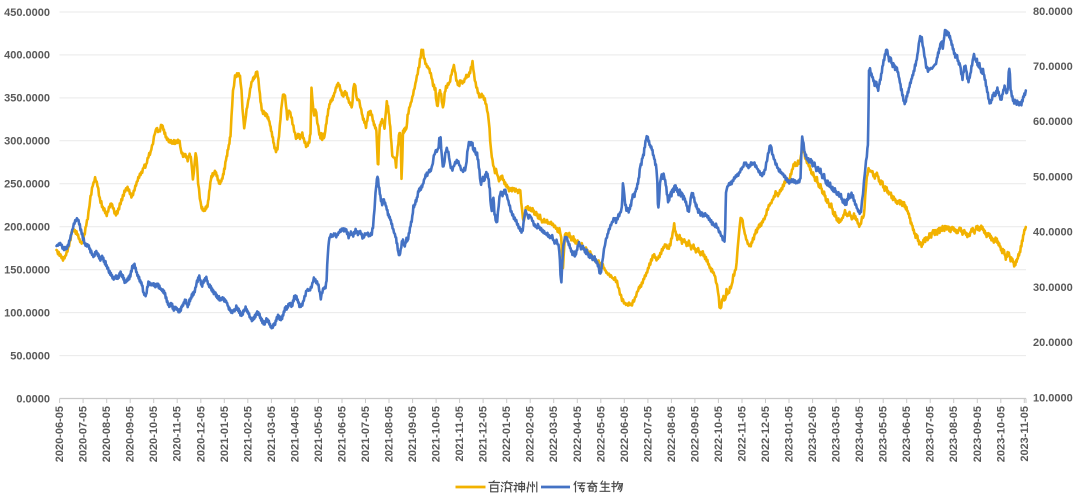 Image resolution: width=1080 pixels, height=501 pixels. I want to click on svg-text: 60.0000, so click(1053, 122).